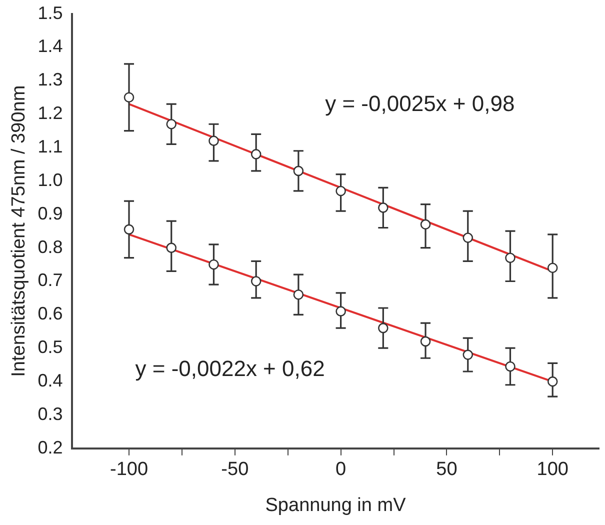 The width and height of the screenshot is (605, 525). What do you see at coordinates (341, 469) in the screenshot?
I see `x-tick-label: 0` at bounding box center [341, 469].